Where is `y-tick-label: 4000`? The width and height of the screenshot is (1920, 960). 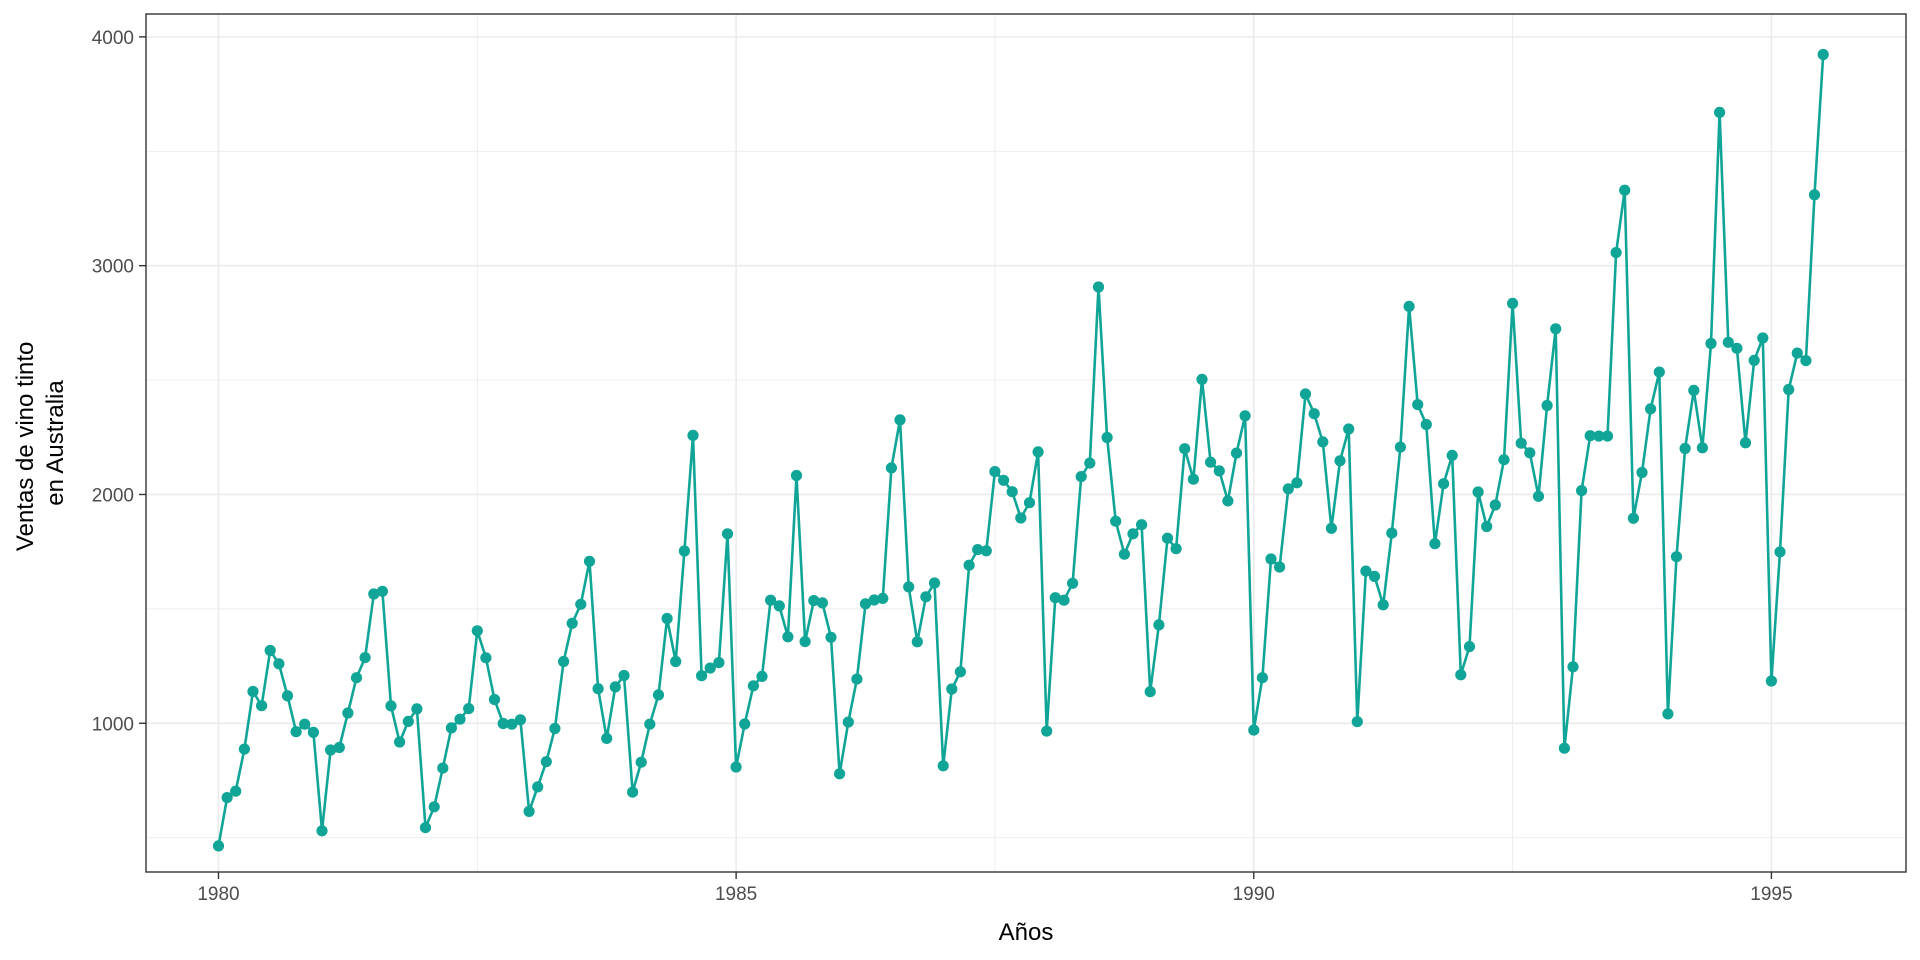
y-tick-label: 4000 is located at coordinates (113, 38).